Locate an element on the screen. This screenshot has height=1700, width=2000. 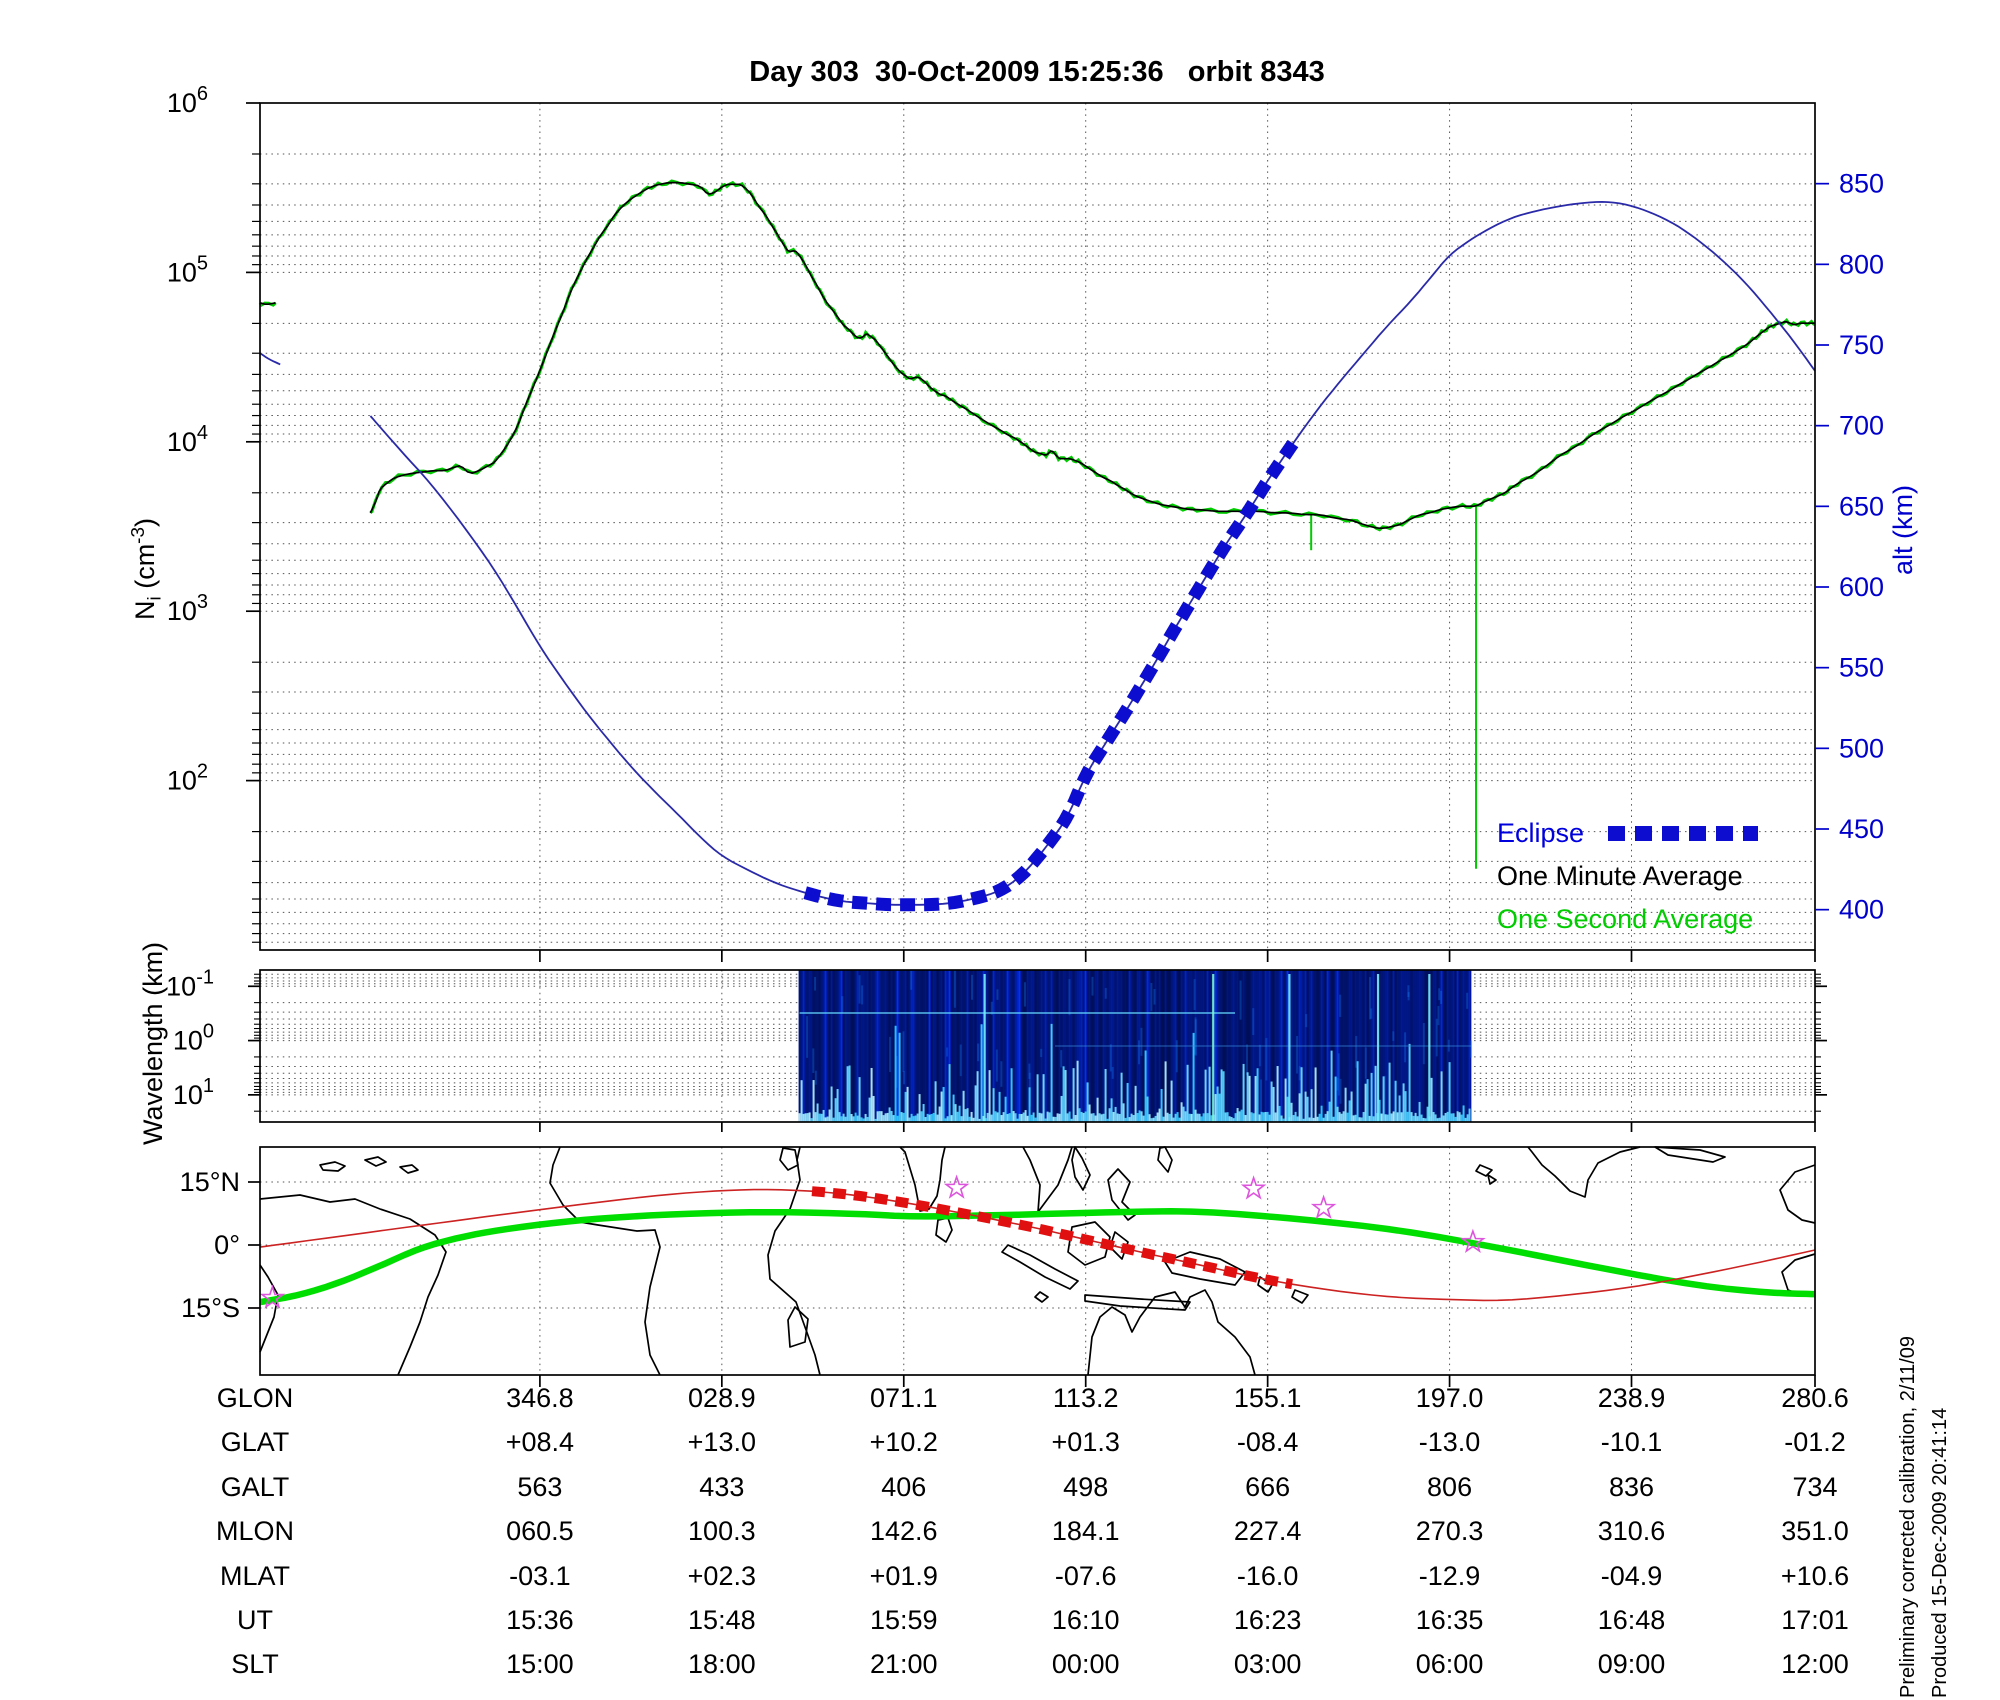
ground-track-eclipse-dashes is located at coordinates (1052, 1238).